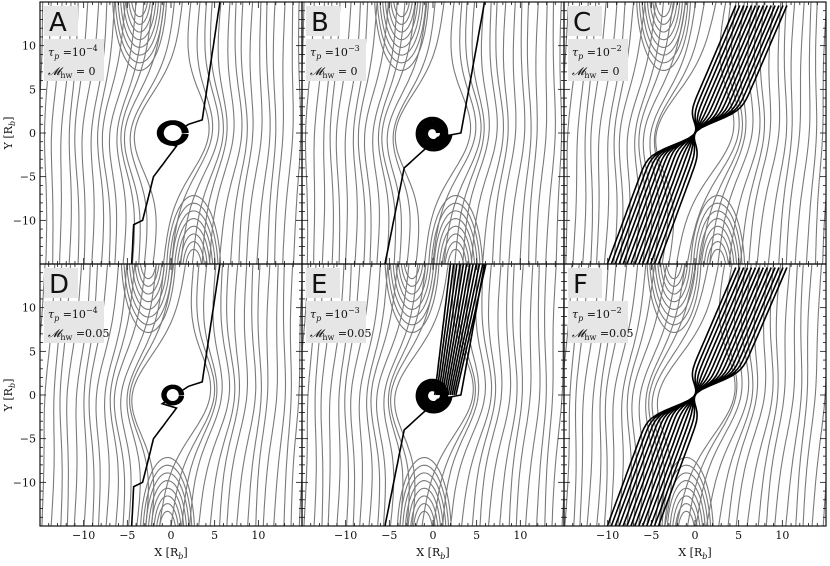 This screenshot has width=830, height=566. I want to click on y-tick-label: 0, so click(32, 133).